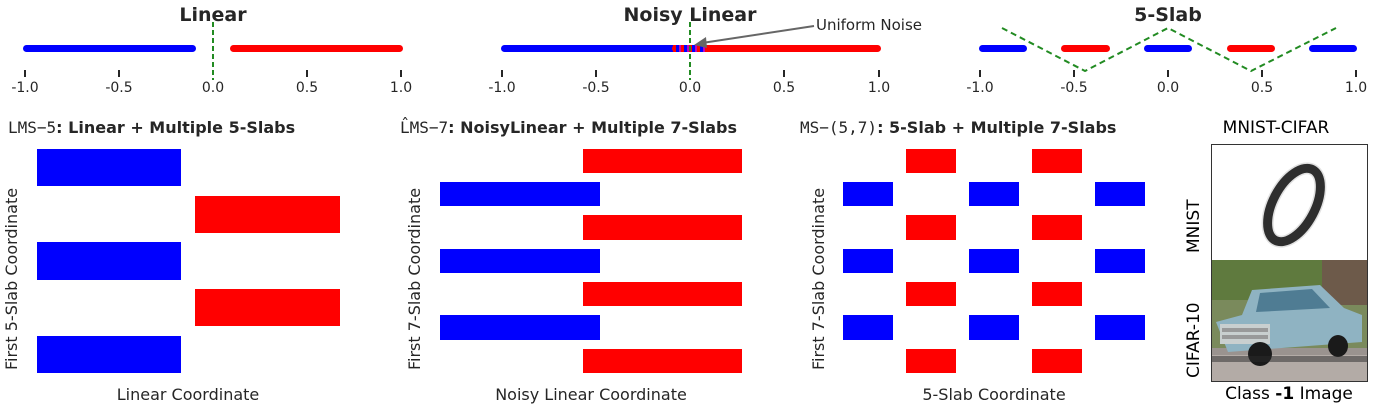  Describe the element at coordinates (997, 127) in the screenshot. I see `panel-title-text: : 5-Slab + Multiple 7-Slabs` at that location.